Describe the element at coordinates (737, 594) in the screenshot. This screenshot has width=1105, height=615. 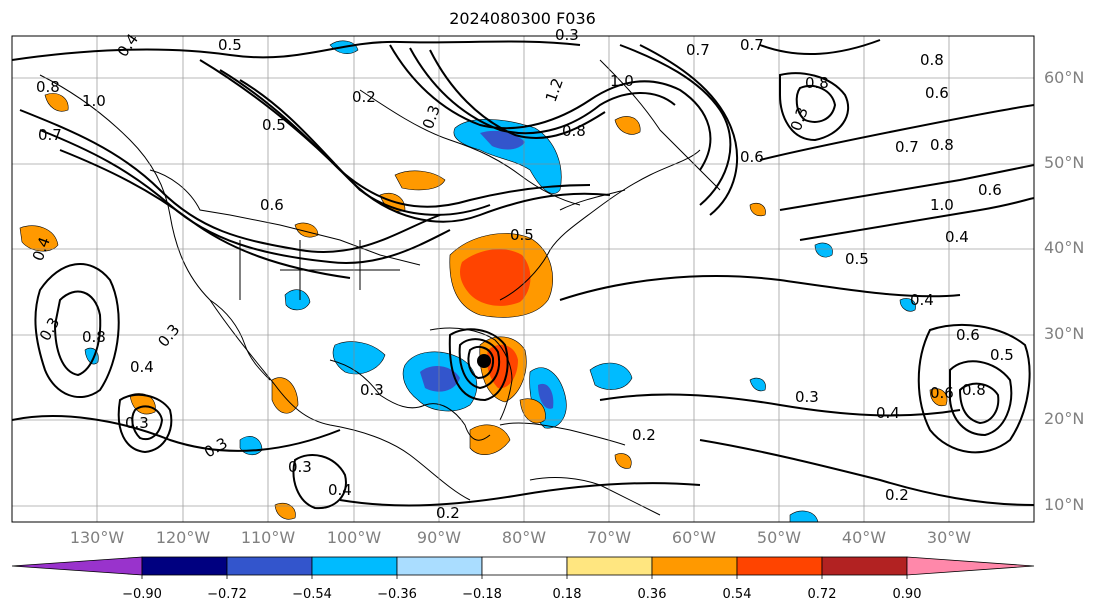
I see `colorbar-tick-label: 0.54` at that location.